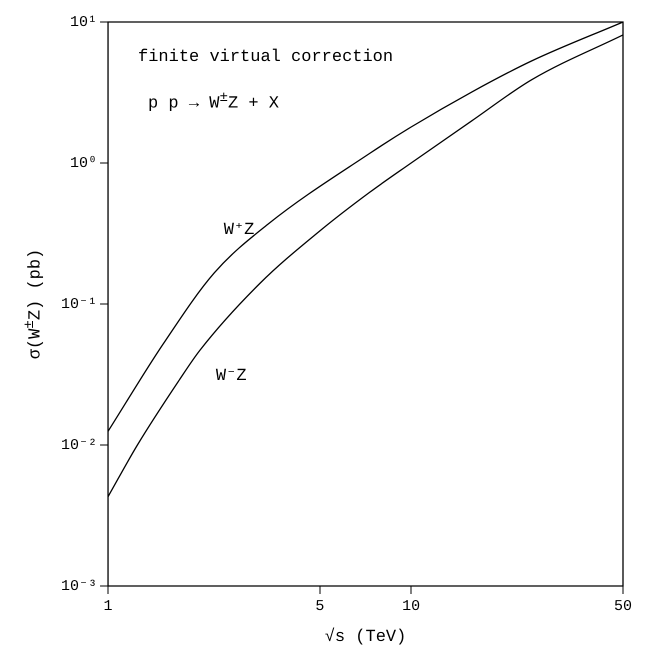  Describe the element at coordinates (266, 57) in the screenshot. I see `annotation: finite virtual correction` at that location.